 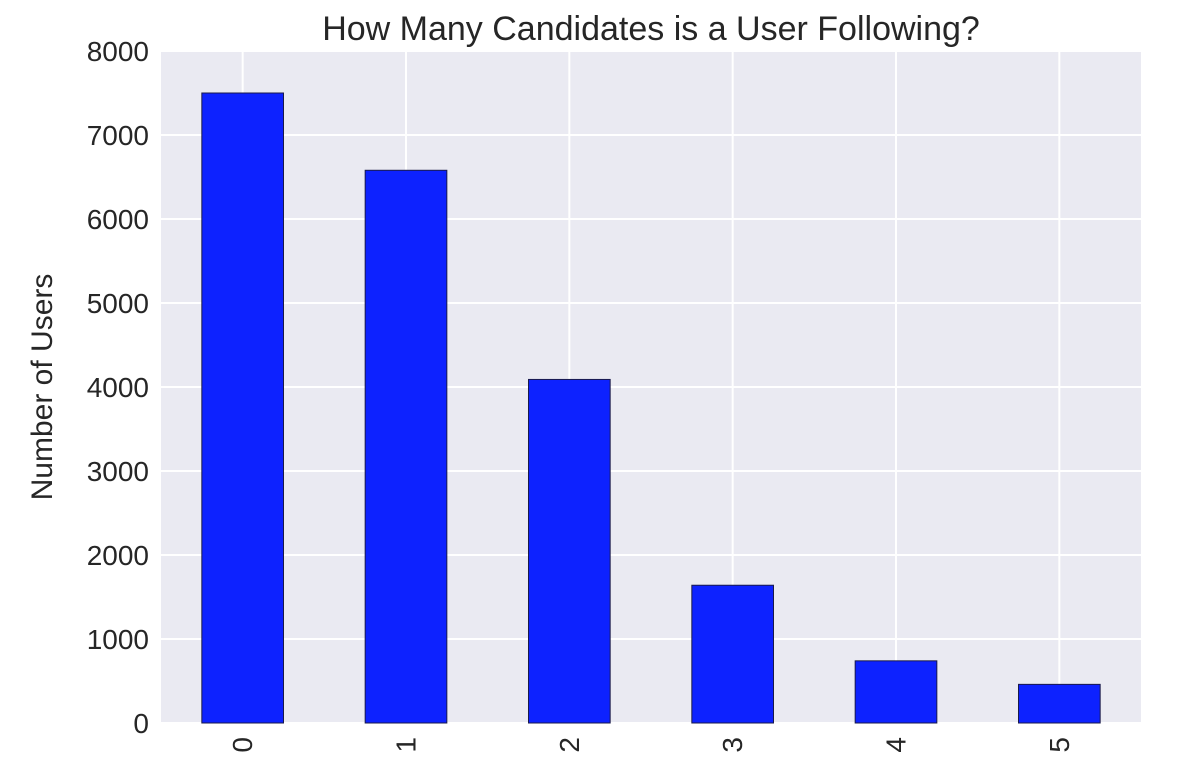 I want to click on y-tick-label: 0, so click(x=141, y=723).